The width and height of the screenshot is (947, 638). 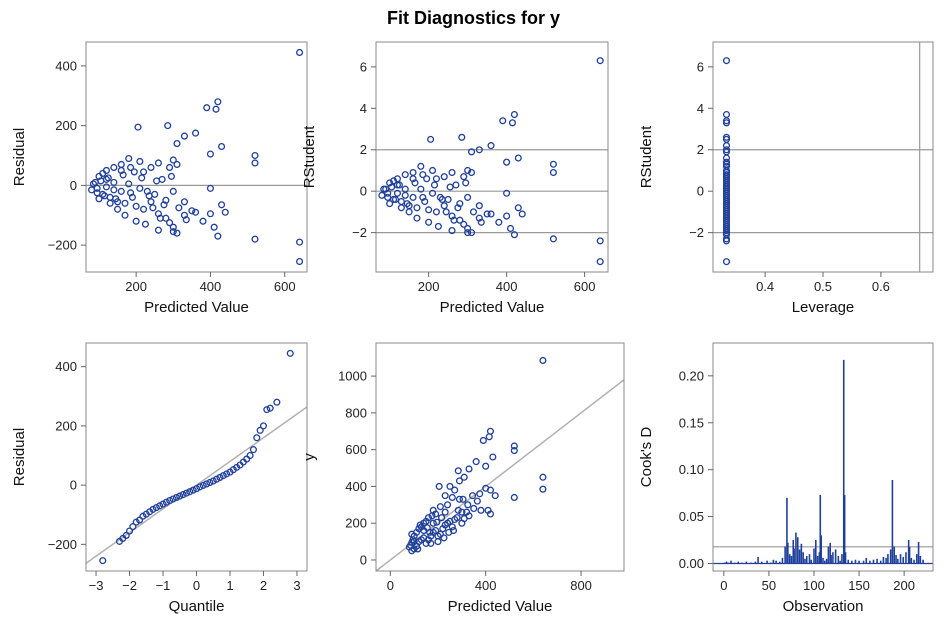 What do you see at coordinates (646, 457) in the screenshot?
I see `y-axis-label: Cook's D` at bounding box center [646, 457].